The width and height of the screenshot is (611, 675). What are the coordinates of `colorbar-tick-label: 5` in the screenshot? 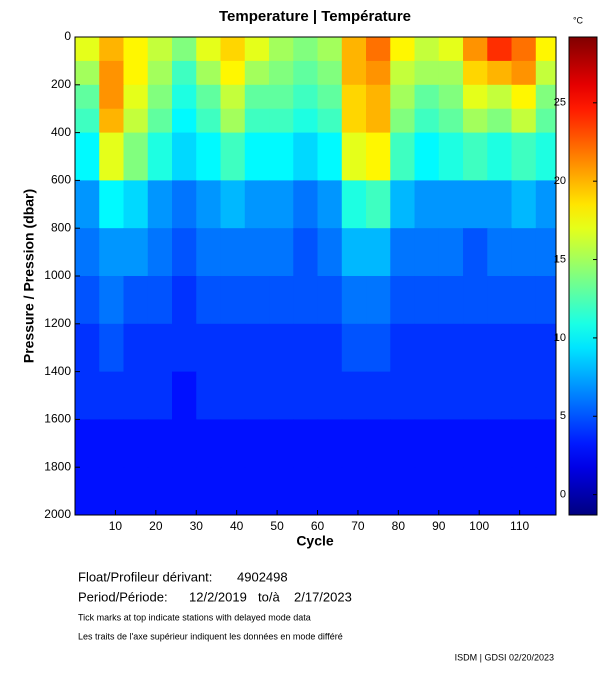 It's located at (563, 416).